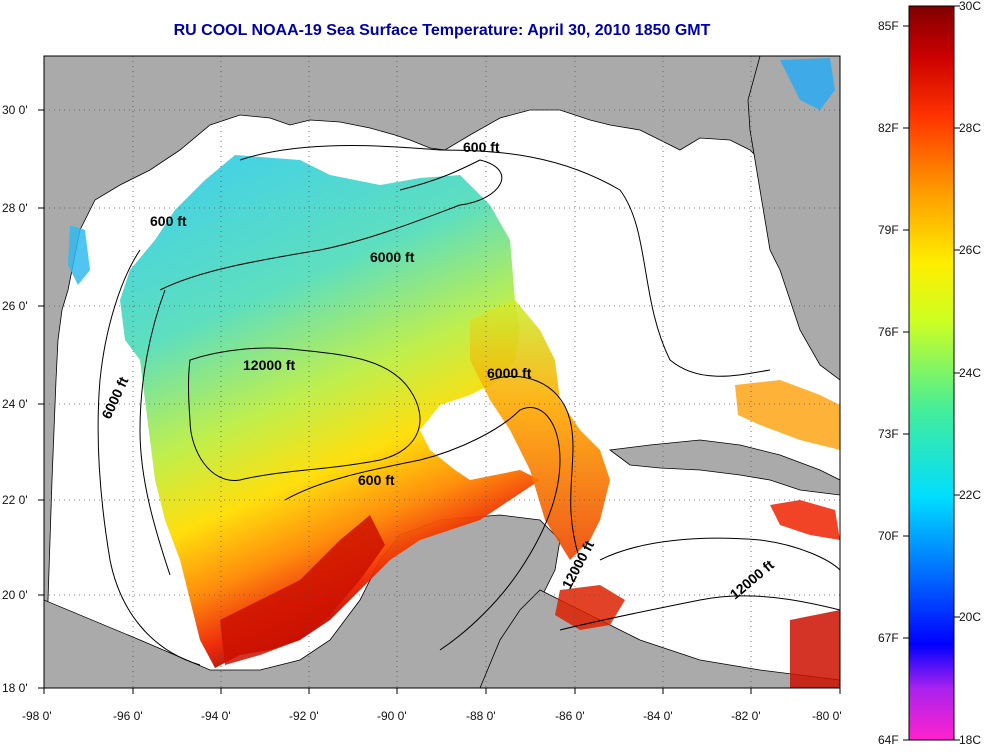  What do you see at coordinates (658, 716) in the screenshot?
I see `lon-tick-label: -84 0'` at bounding box center [658, 716].